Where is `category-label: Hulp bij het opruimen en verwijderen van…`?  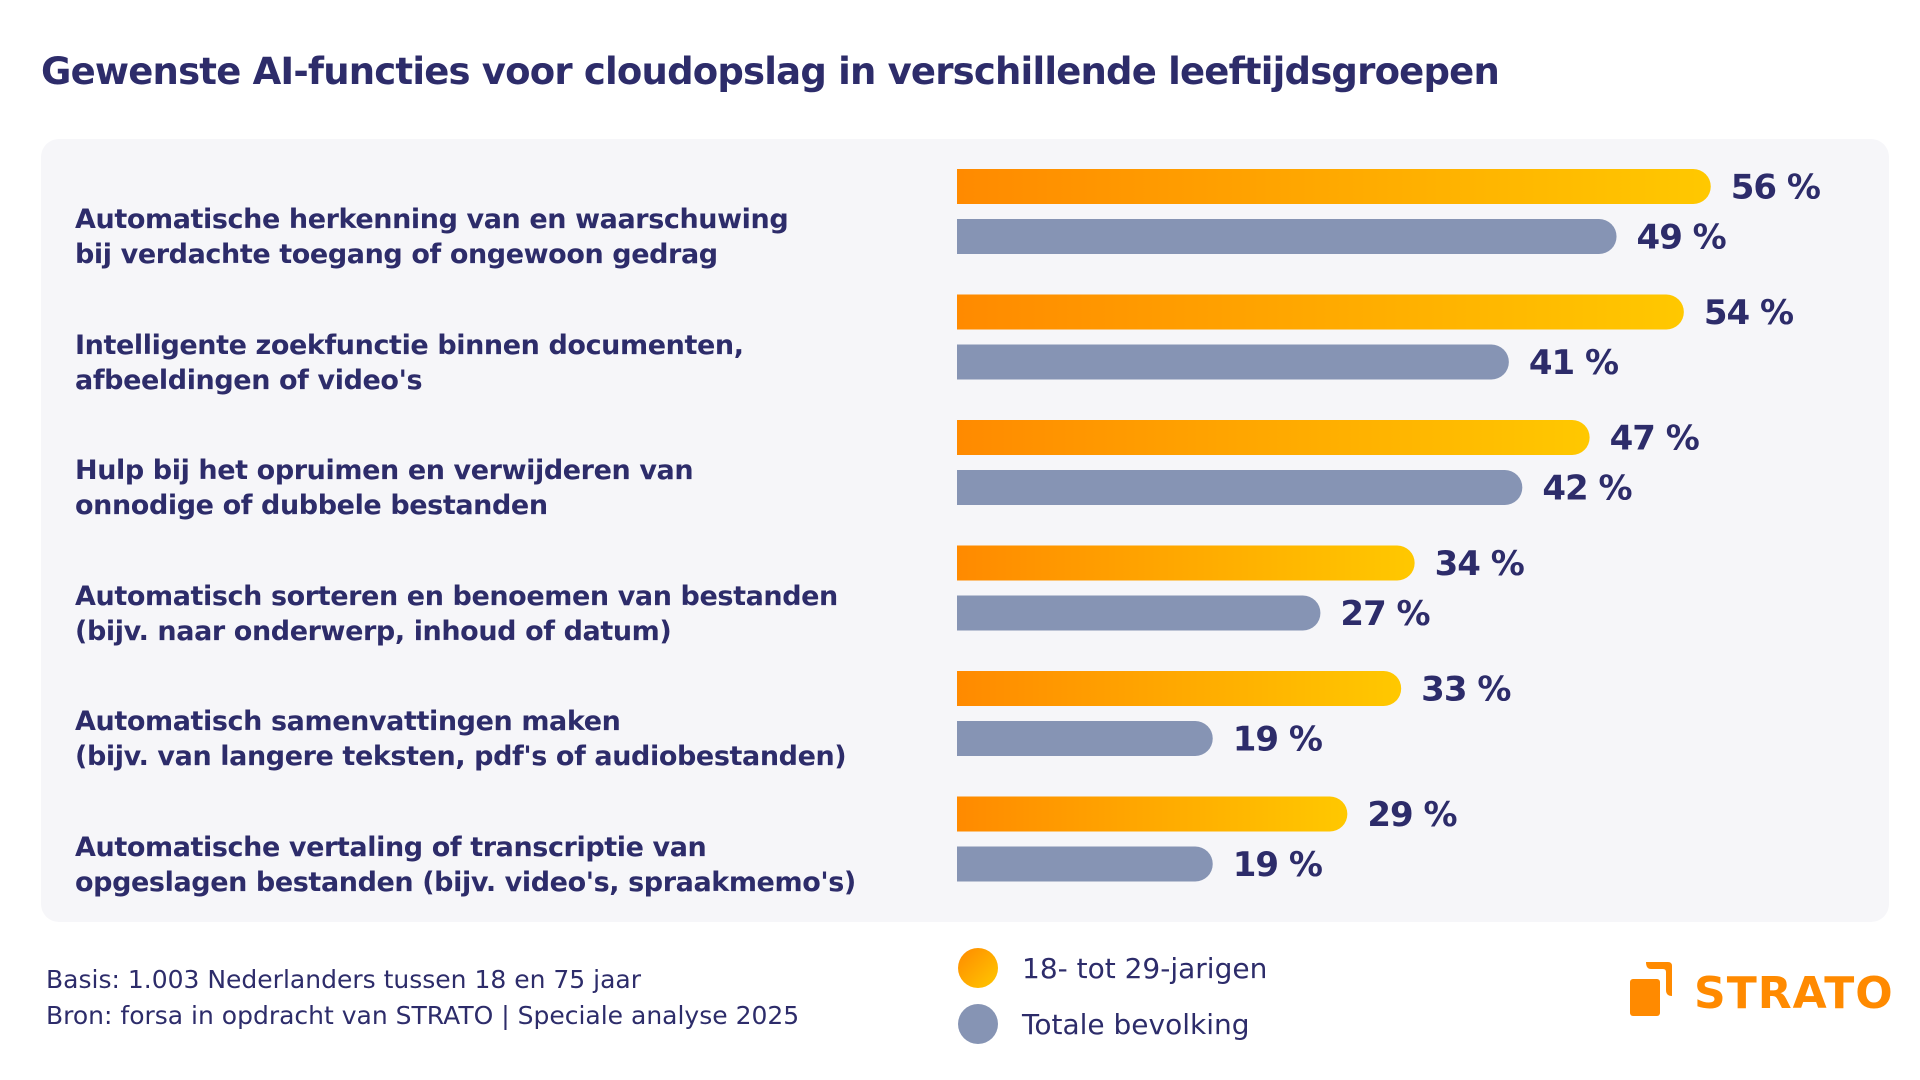 category-label: Hulp bij het opruimen en verwijderen van… is located at coordinates (495, 488).